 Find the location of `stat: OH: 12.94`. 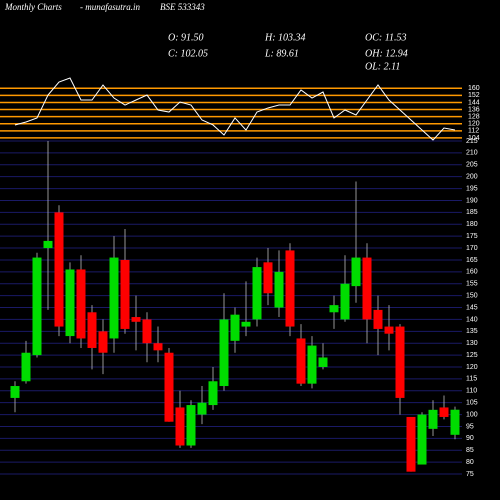

stat: OH: 12.94 is located at coordinates (386, 53).